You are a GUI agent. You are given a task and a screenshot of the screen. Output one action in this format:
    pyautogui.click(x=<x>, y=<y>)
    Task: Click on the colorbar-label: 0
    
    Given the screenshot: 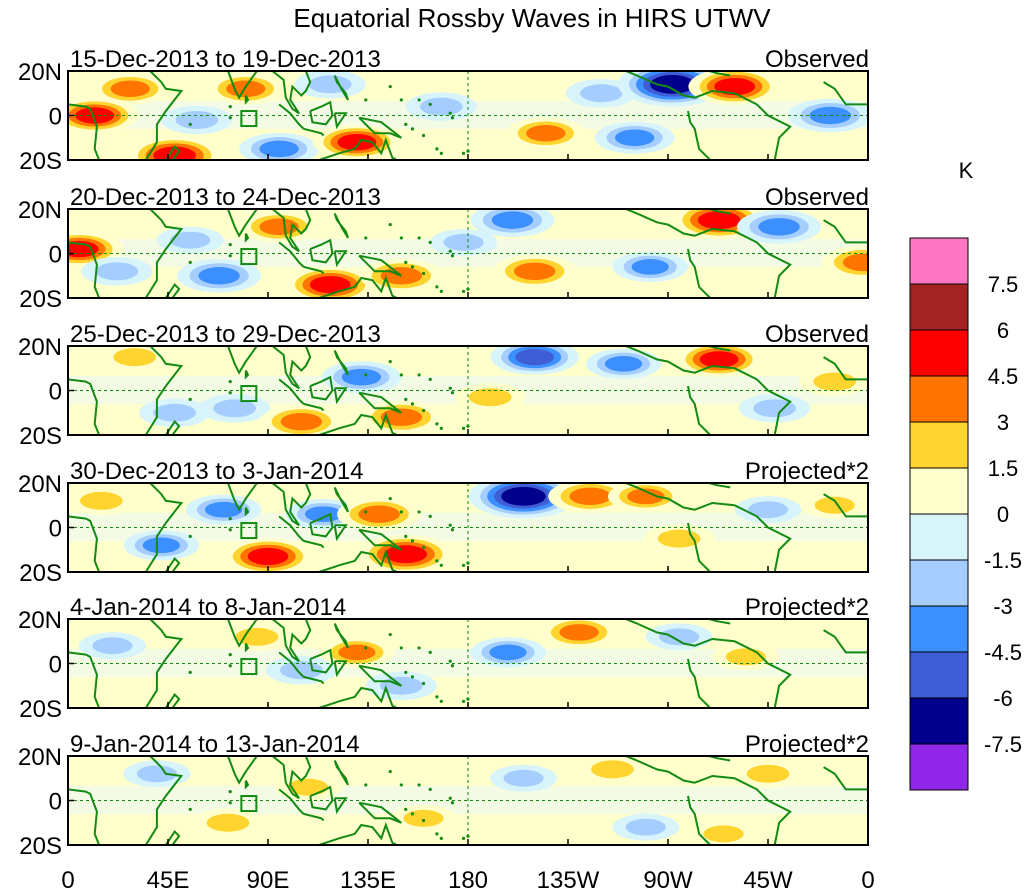 What is the action you would take?
    pyautogui.click(x=1003, y=514)
    